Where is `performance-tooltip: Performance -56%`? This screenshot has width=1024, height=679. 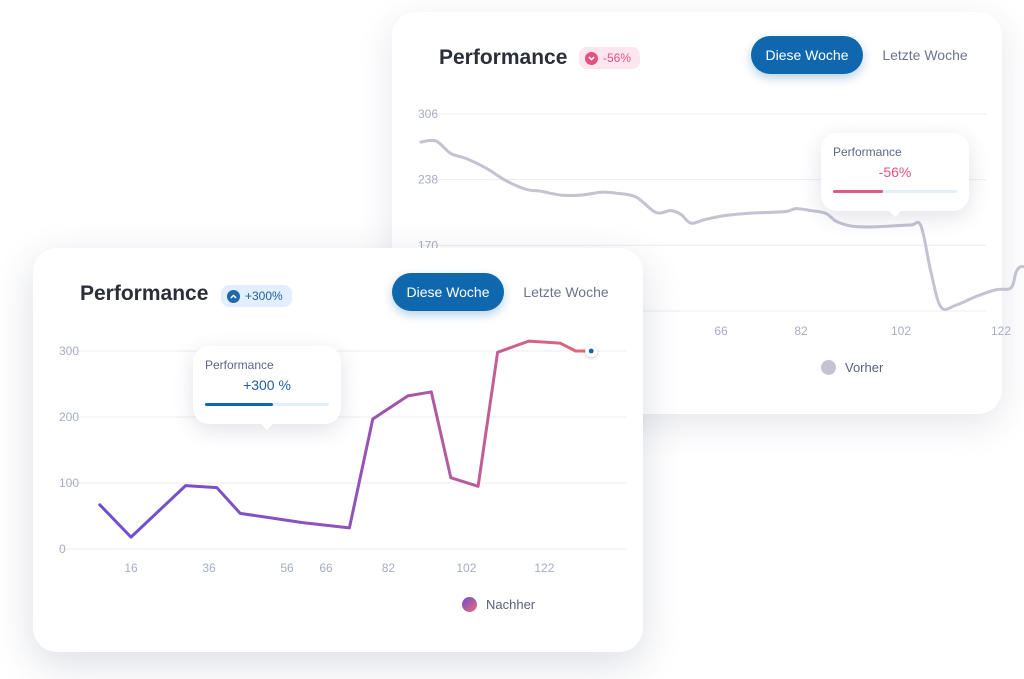
performance-tooltip: Performance -56% is located at coordinates (895, 175).